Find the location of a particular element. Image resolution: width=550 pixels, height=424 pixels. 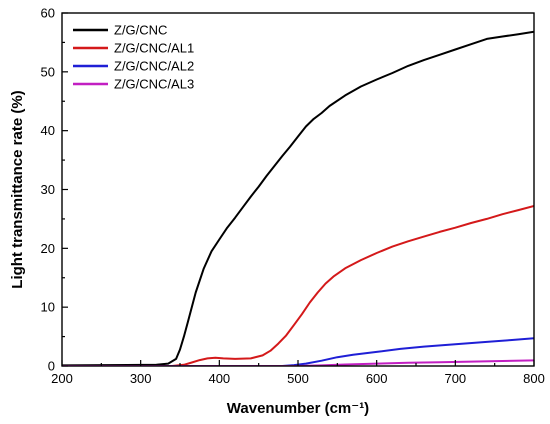

y-tick-label: 30 is located at coordinates (48, 189).